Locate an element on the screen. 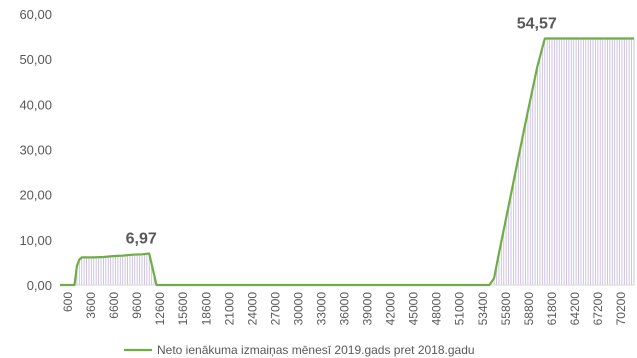 Image resolution: width=637 pixels, height=358 pixels. y-tick-label: 40,00 is located at coordinates (35, 104).